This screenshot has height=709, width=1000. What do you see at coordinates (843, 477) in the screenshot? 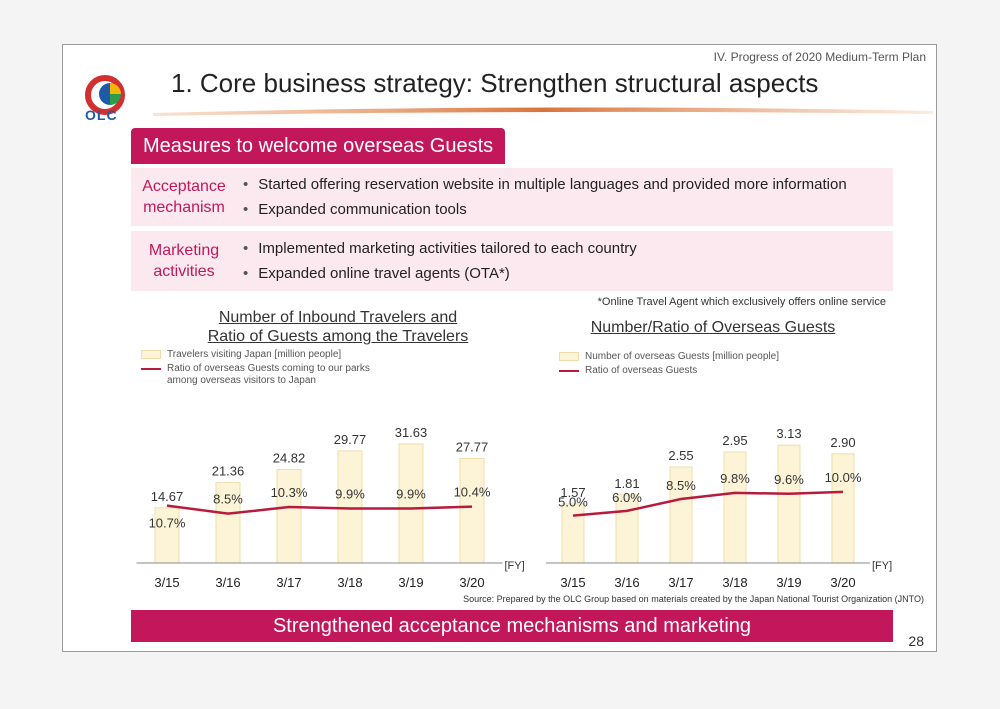
I see `line-value-label: 10.0%` at bounding box center [843, 477].